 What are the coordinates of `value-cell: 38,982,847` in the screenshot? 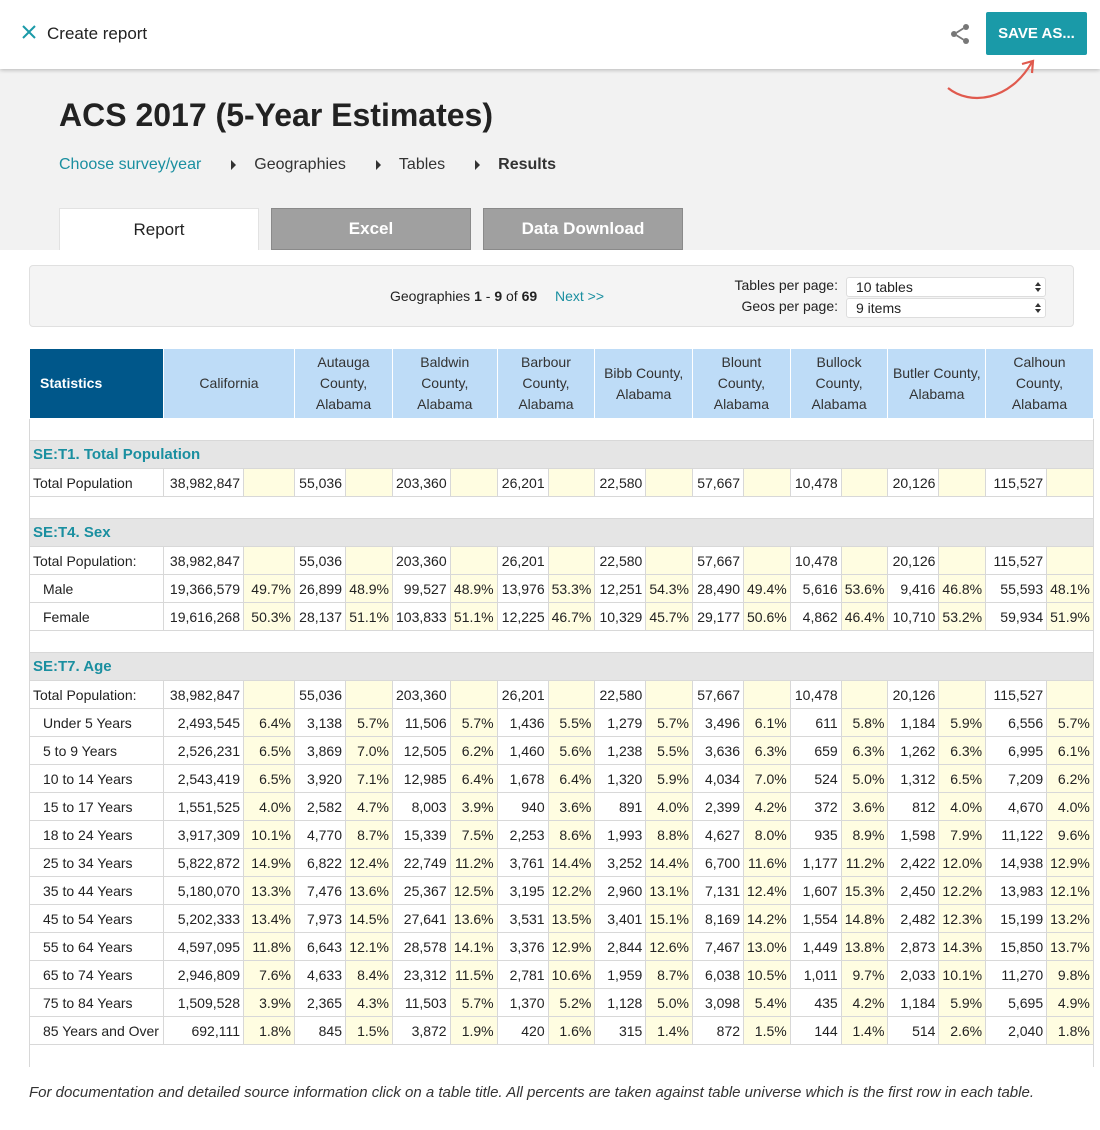 It's located at (203, 482).